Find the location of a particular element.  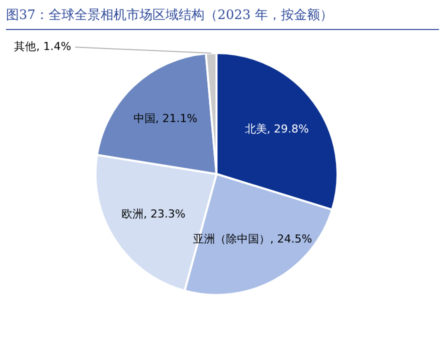

slice-label: 北美 is located at coordinates (255, 129).